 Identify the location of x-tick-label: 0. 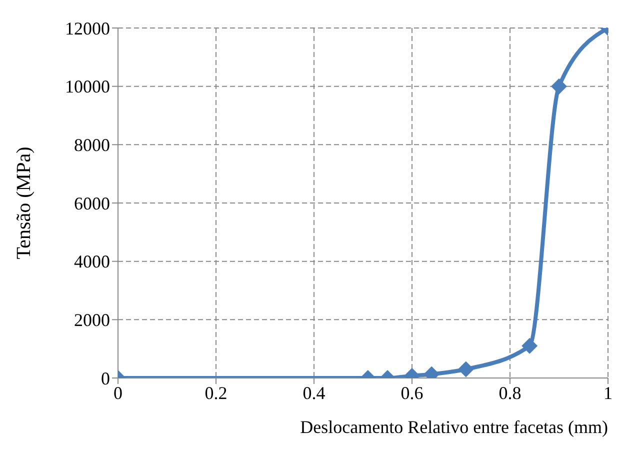
(118, 392).